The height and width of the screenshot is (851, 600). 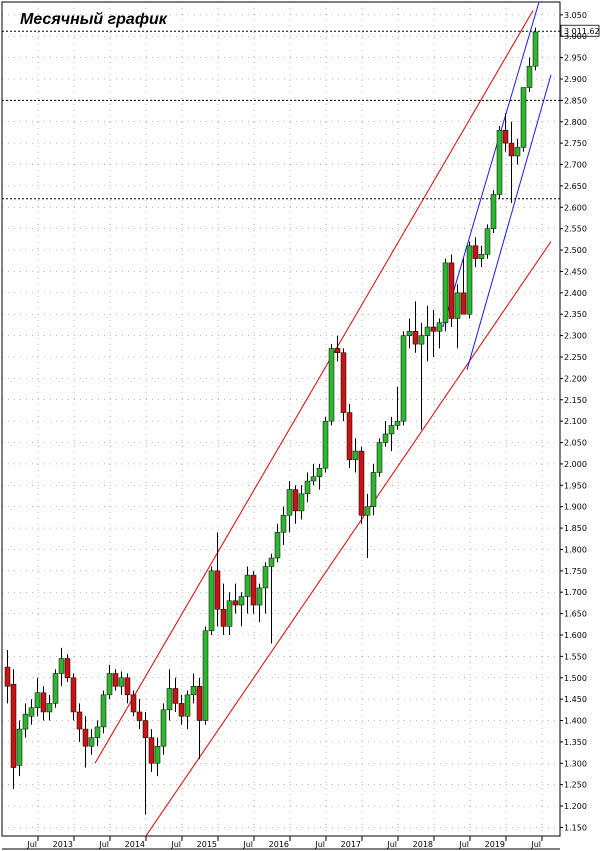 I want to click on y-tick-label: 1.850, so click(x=575, y=528).